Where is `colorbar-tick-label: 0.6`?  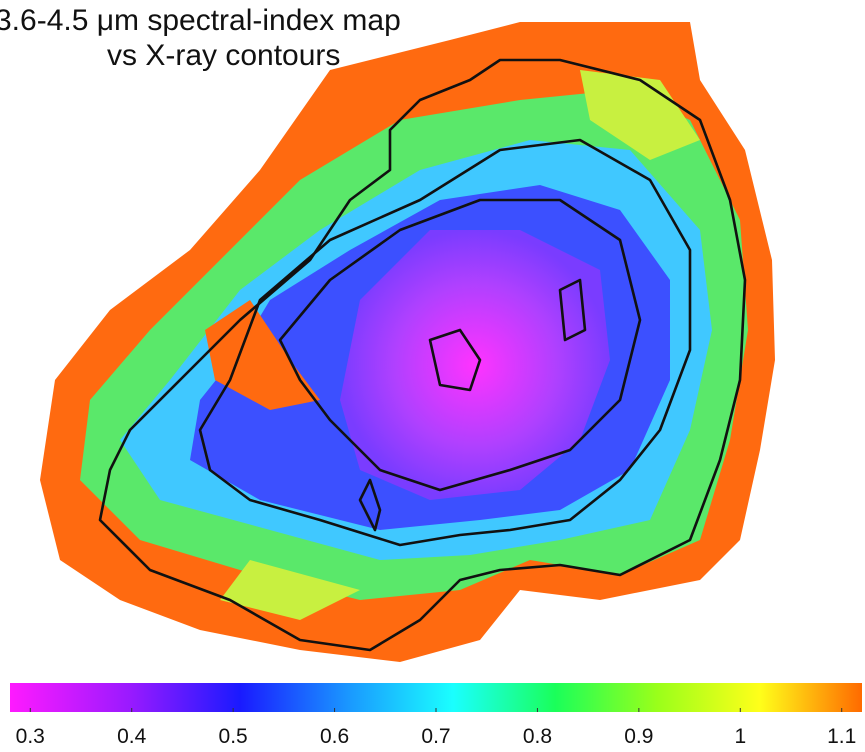
colorbar-tick-label: 0.6 is located at coordinates (334, 736).